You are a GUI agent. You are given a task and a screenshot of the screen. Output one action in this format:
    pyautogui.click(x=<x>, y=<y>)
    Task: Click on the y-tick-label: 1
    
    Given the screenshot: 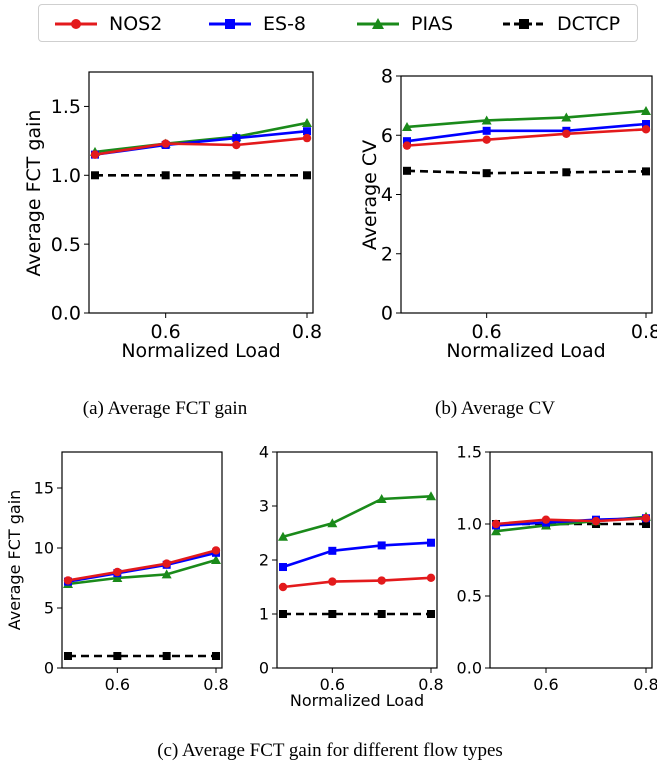 What is the action you would take?
    pyautogui.click(x=264, y=614)
    